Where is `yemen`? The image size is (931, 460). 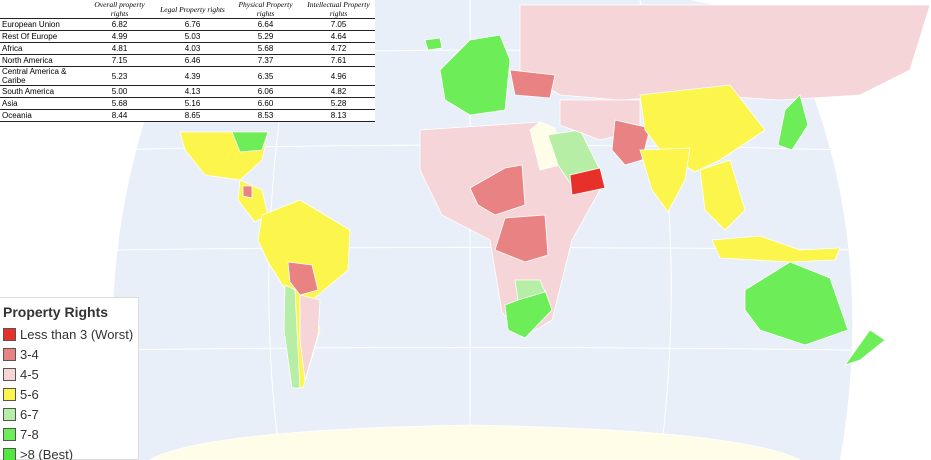 yemen is located at coordinates (587, 181).